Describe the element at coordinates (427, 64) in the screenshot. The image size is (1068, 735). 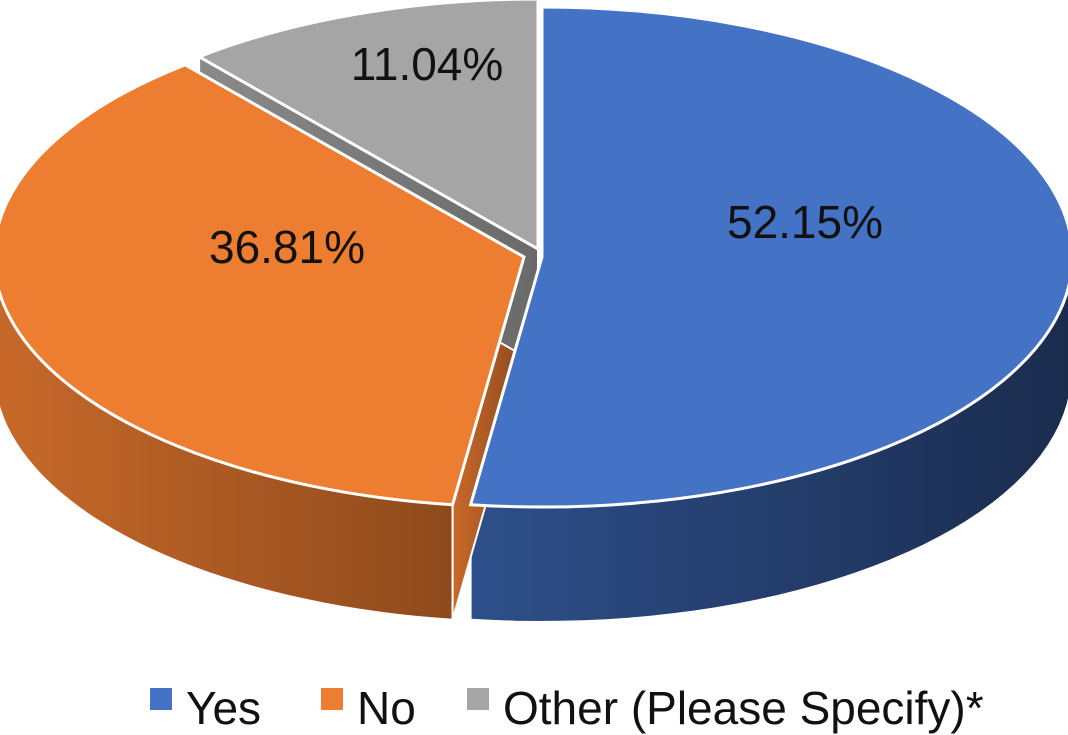
I see `data-label-other-please-specify: 11.04%` at that location.